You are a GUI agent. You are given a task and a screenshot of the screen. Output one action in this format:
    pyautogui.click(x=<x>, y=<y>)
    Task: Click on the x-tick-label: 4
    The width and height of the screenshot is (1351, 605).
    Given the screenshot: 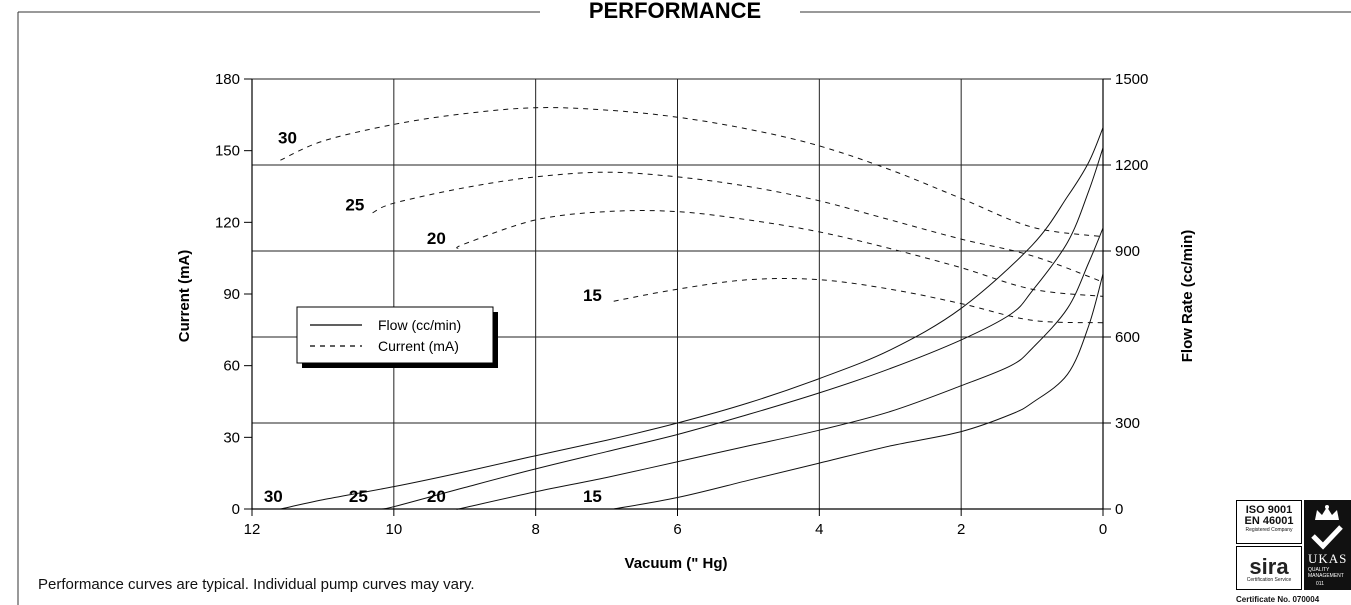 What is the action you would take?
    pyautogui.click(x=819, y=529)
    